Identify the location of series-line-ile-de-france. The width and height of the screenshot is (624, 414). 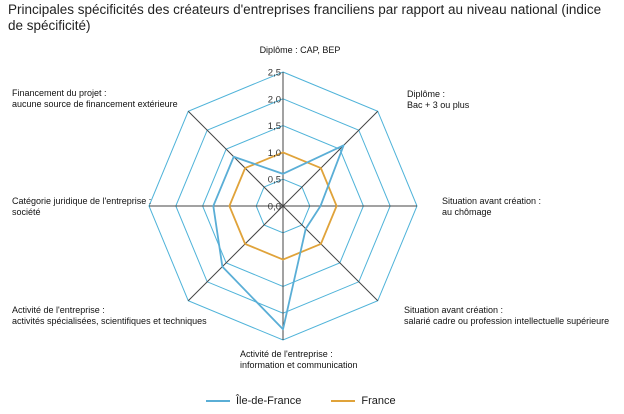
(278, 237).